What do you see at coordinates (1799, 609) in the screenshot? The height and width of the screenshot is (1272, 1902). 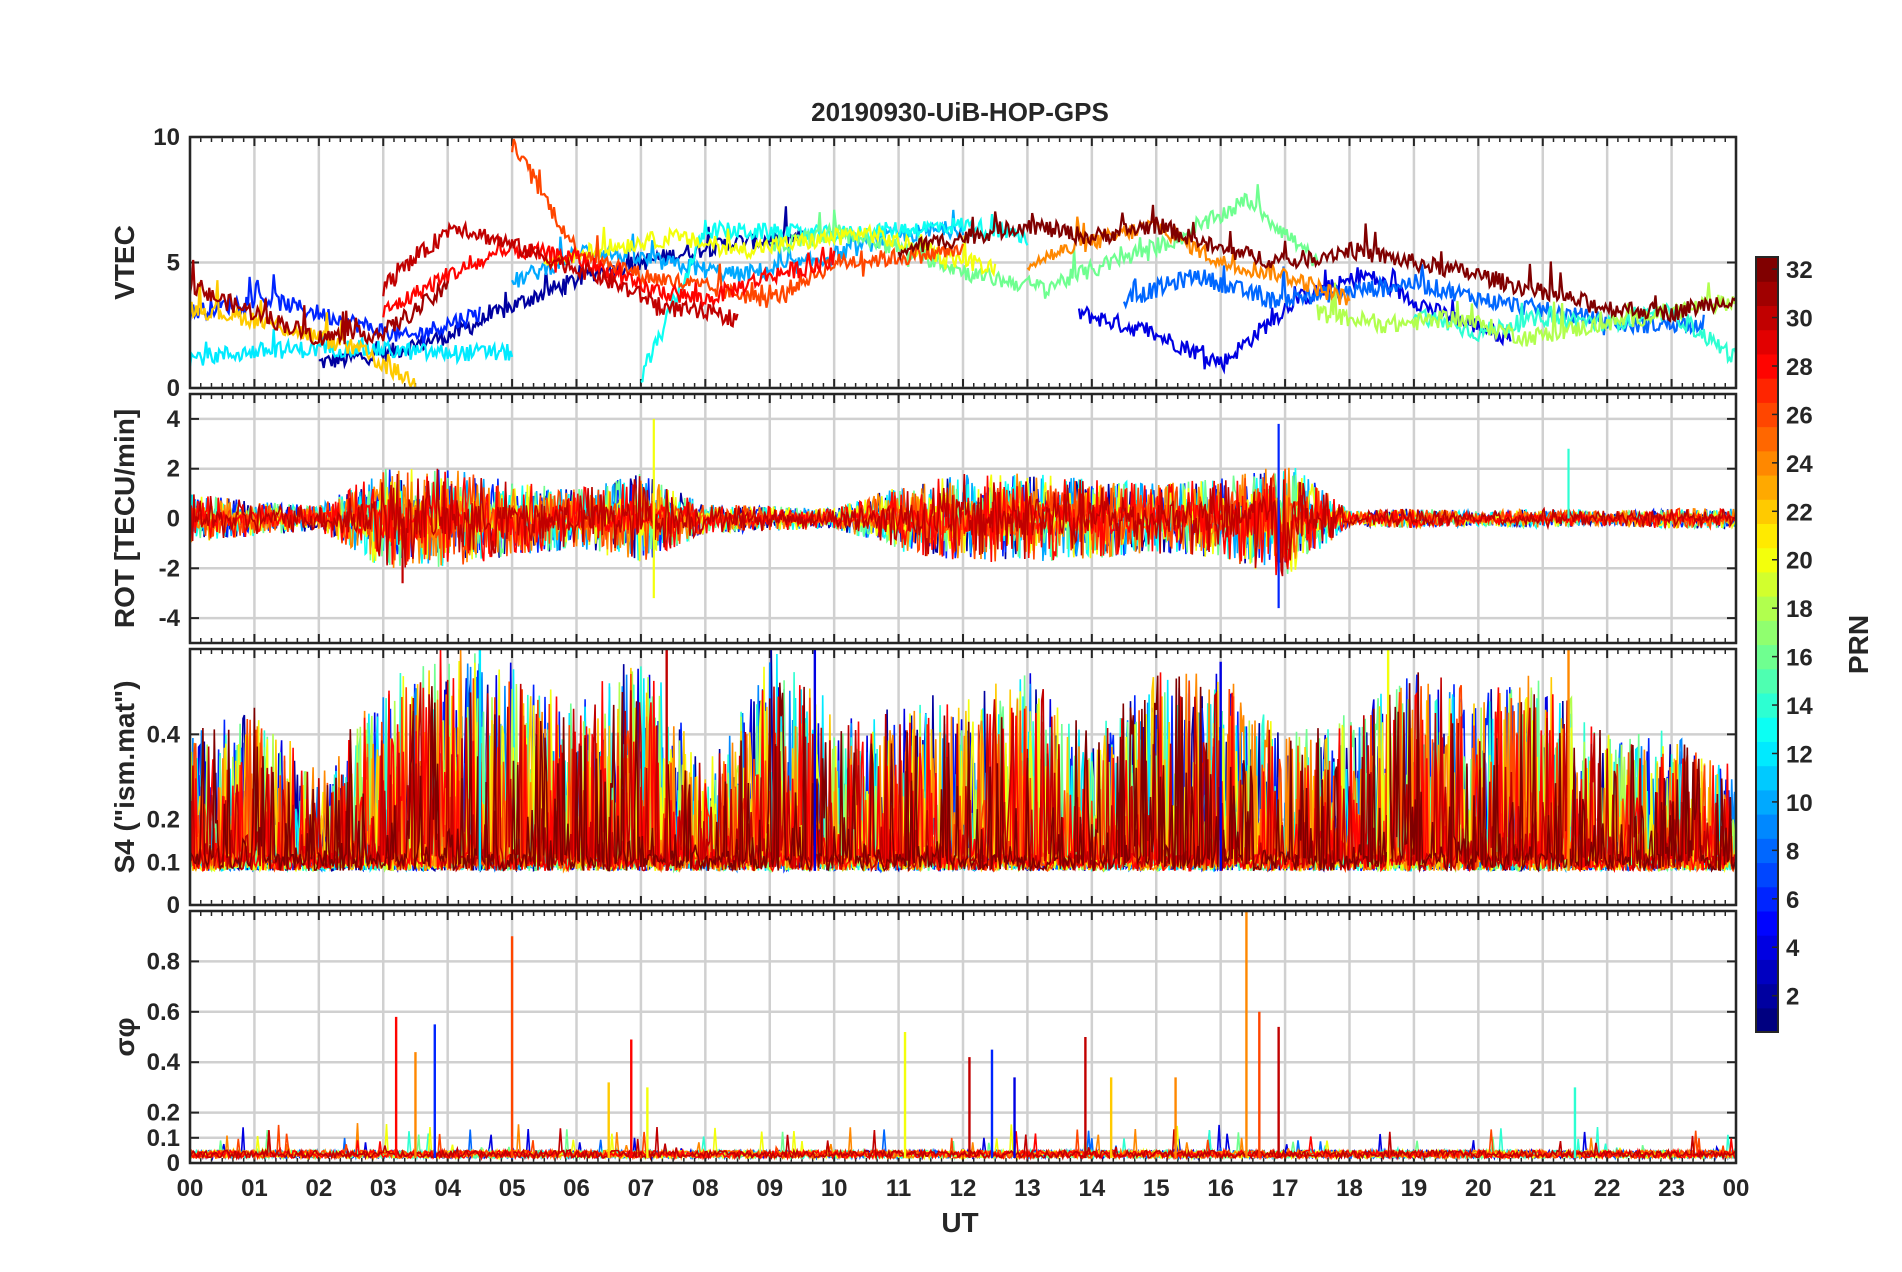 I see `colorbar-tick-label: 18` at bounding box center [1799, 609].